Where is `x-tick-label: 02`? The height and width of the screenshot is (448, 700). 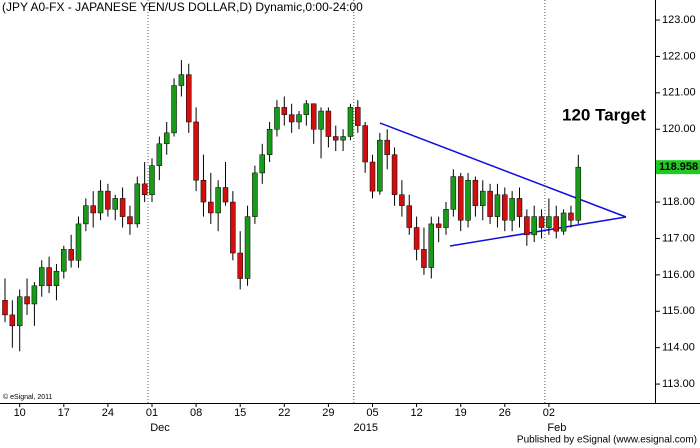
x-tick-label: 02 is located at coordinates (549, 413).